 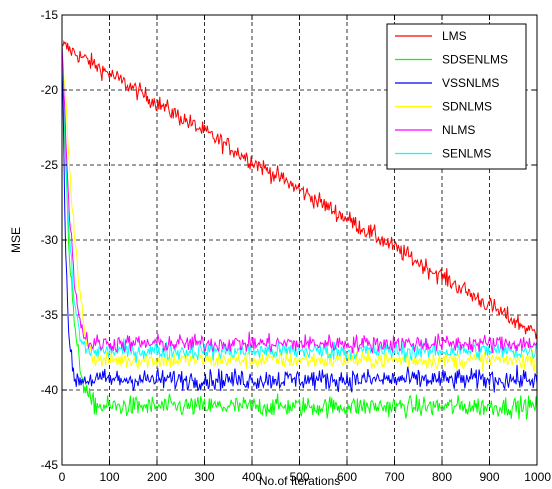 I want to click on legend-label-sdsenlms: SDSENLMS, so click(x=475, y=60).